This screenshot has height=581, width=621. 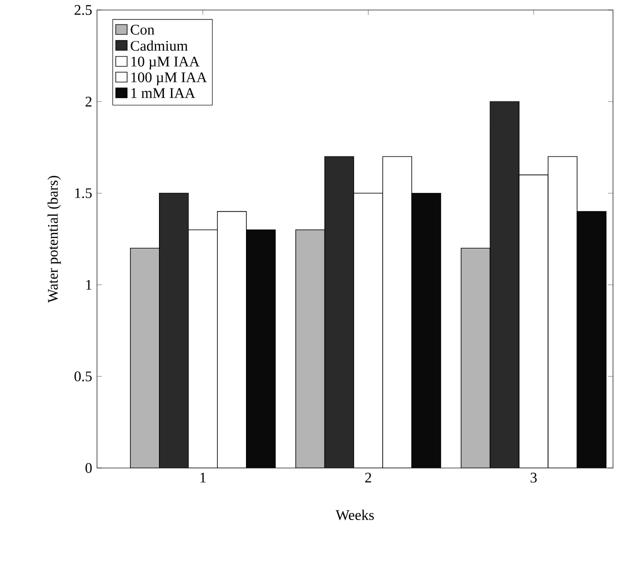 What do you see at coordinates (83, 376) in the screenshot?
I see `y-tick-label: 0.5` at bounding box center [83, 376].